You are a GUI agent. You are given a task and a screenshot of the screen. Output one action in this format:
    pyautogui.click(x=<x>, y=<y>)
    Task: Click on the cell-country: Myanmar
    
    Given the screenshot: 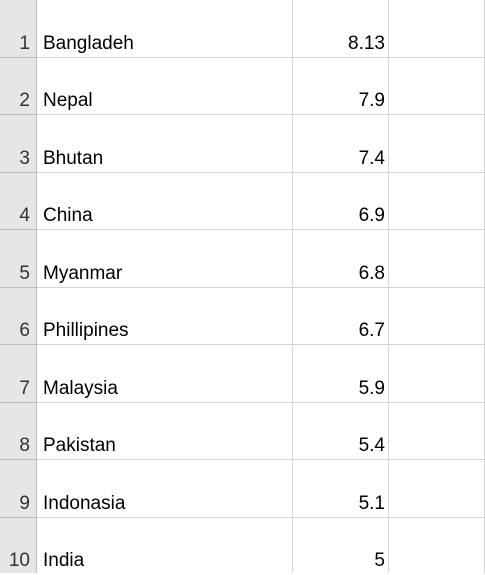 What is the action you would take?
    pyautogui.click(x=165, y=274)
    